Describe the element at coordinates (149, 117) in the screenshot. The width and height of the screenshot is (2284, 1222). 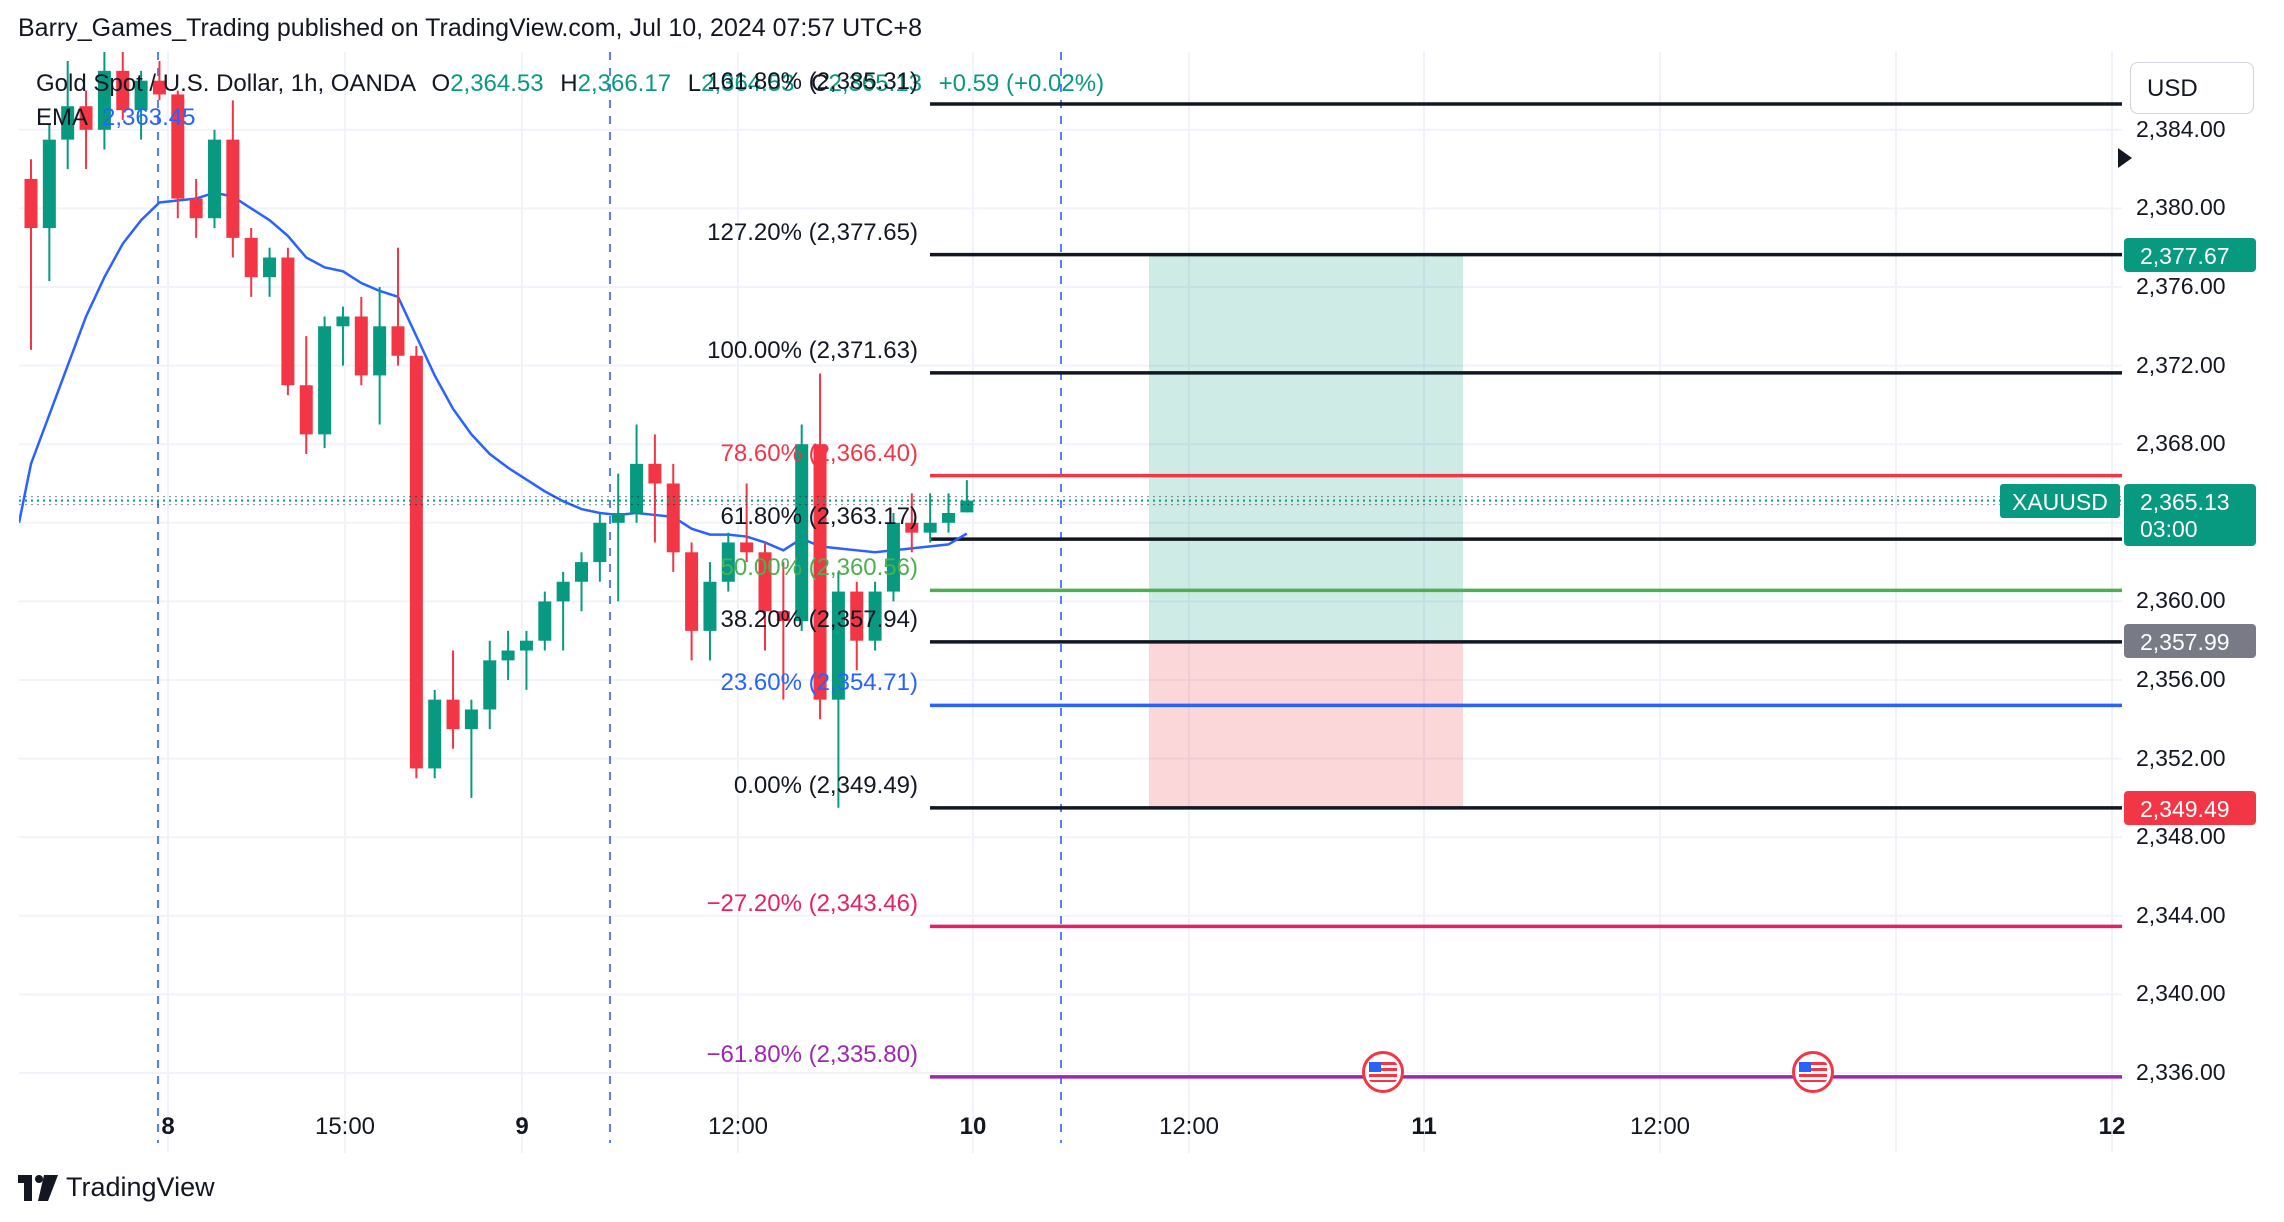
I see `ema-value: 2,363.45` at that location.